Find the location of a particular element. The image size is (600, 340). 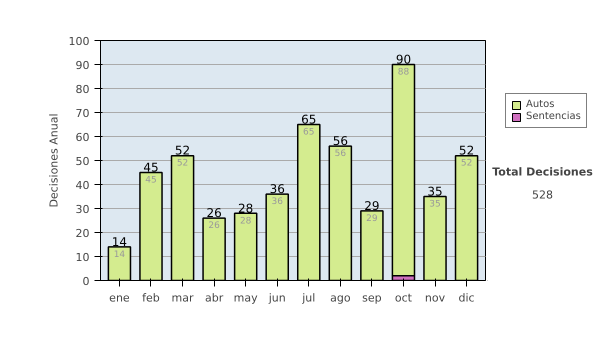

data-label: 65 is located at coordinates (309, 133).